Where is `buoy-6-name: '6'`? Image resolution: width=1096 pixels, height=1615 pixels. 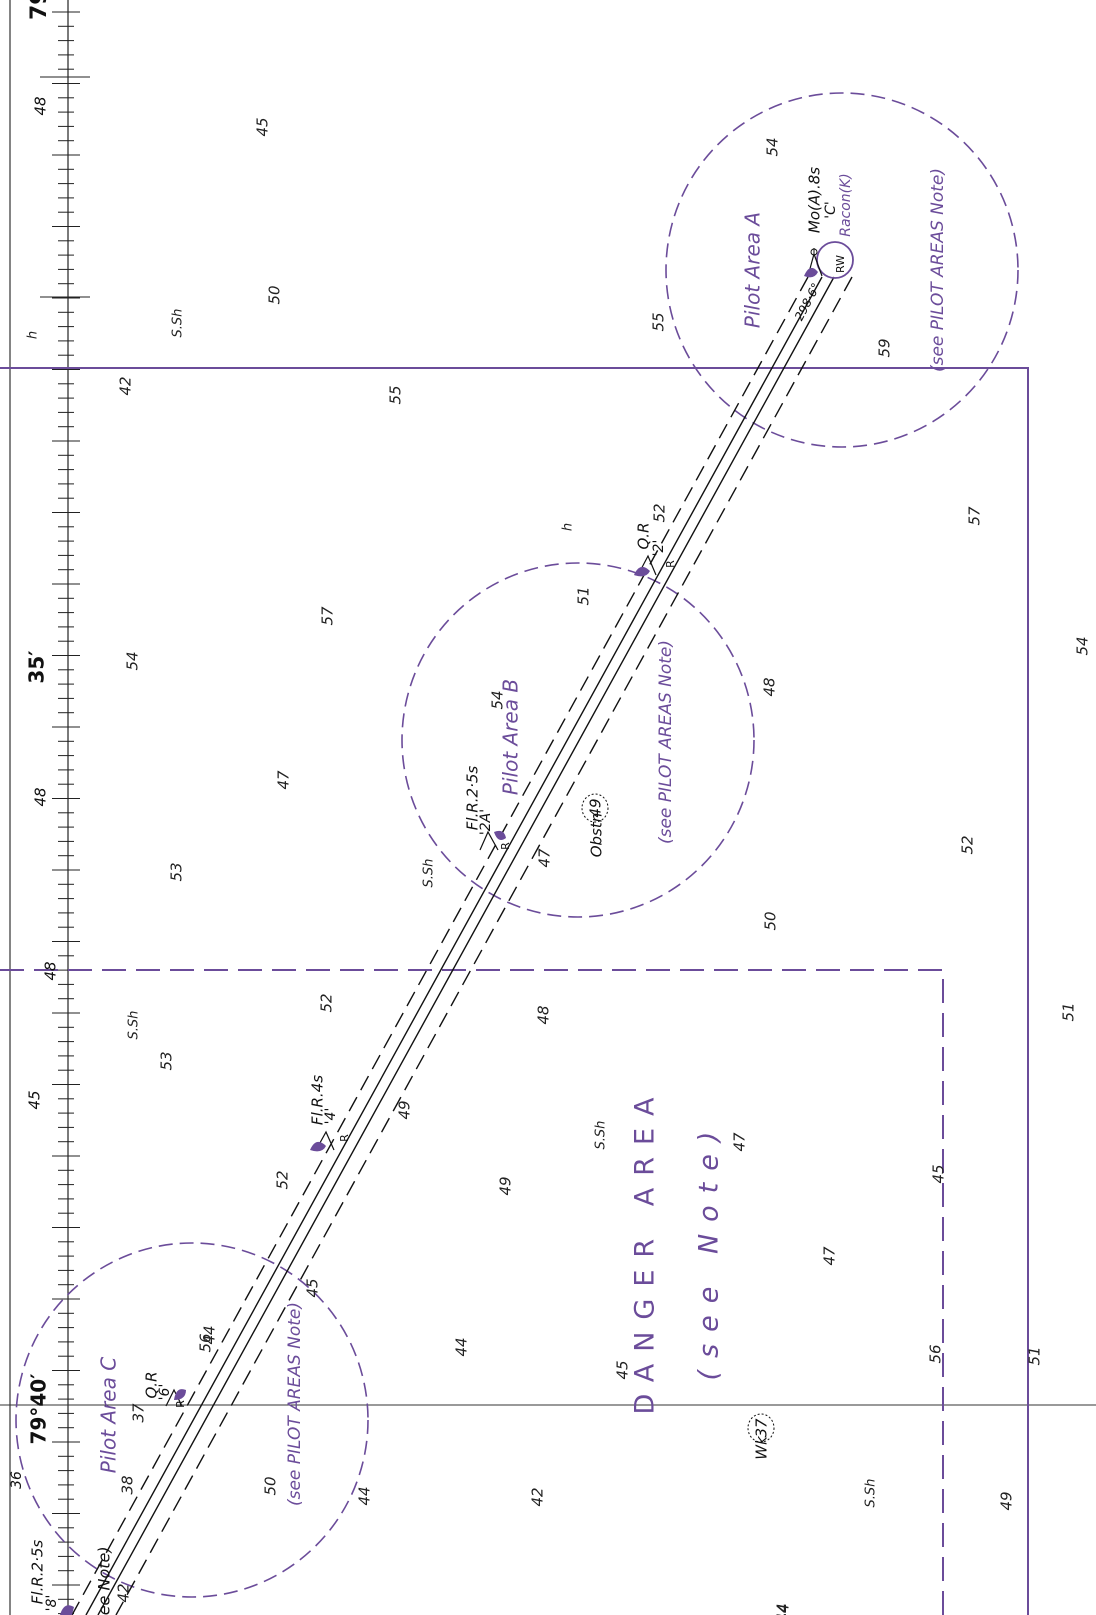 buoy-6-name: '6' is located at coordinates (165, 1392).